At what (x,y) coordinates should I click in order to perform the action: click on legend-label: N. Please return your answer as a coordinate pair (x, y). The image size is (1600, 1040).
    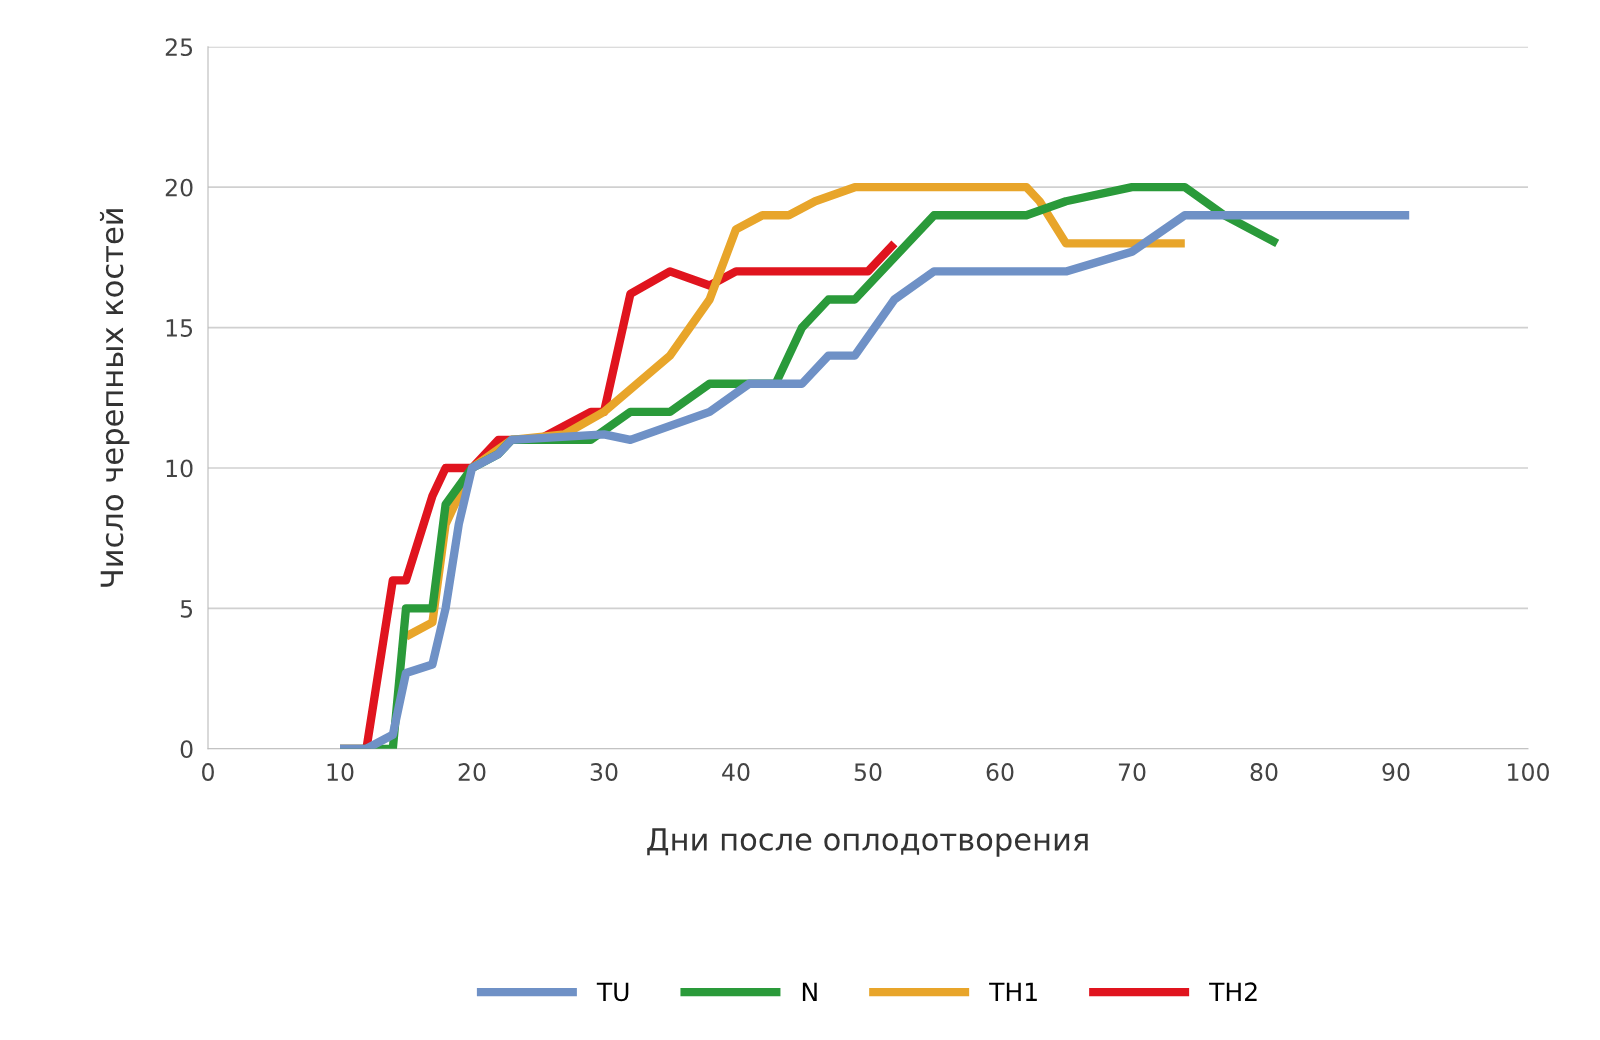
    Looking at the image, I should click on (809, 991).